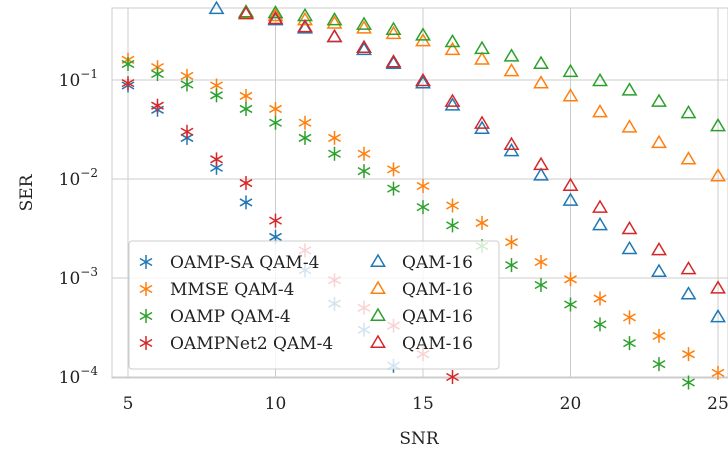 The height and width of the screenshot is (454, 728). I want to click on x-tick-label: 5, so click(128, 404).